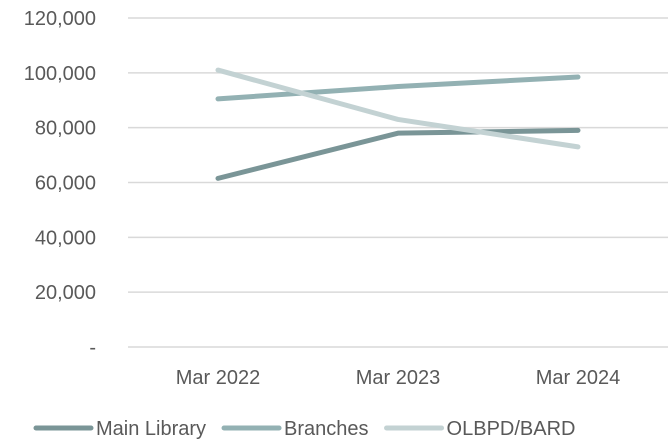  I want to click on legend-label: Main Library, so click(151, 429).